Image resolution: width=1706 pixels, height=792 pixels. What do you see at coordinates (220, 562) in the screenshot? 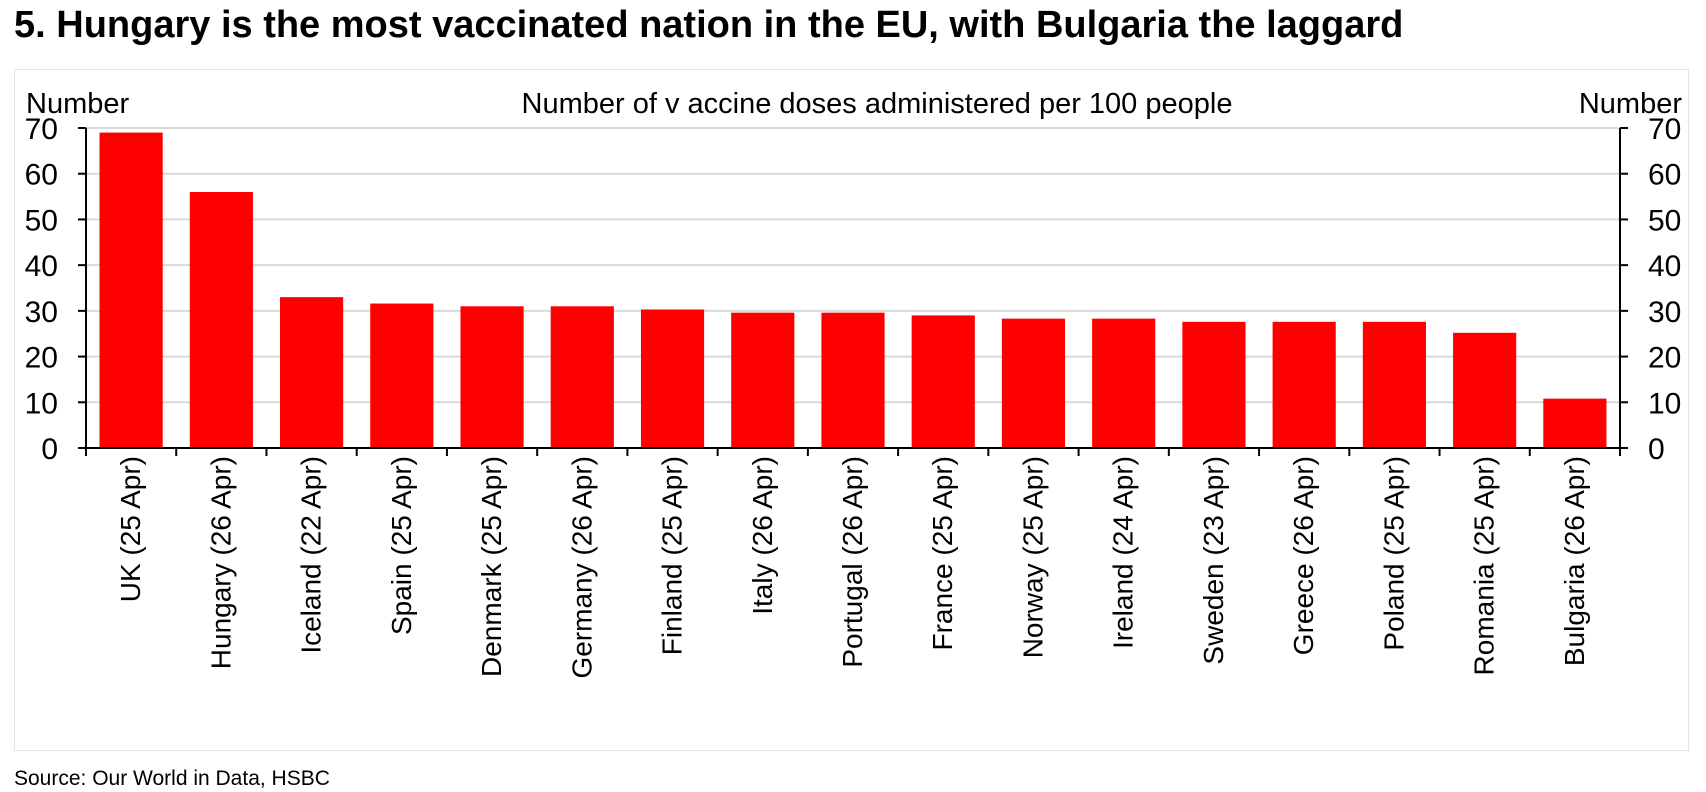
I see `x-tick-label: Hungary (26 Apr)` at bounding box center [220, 562].